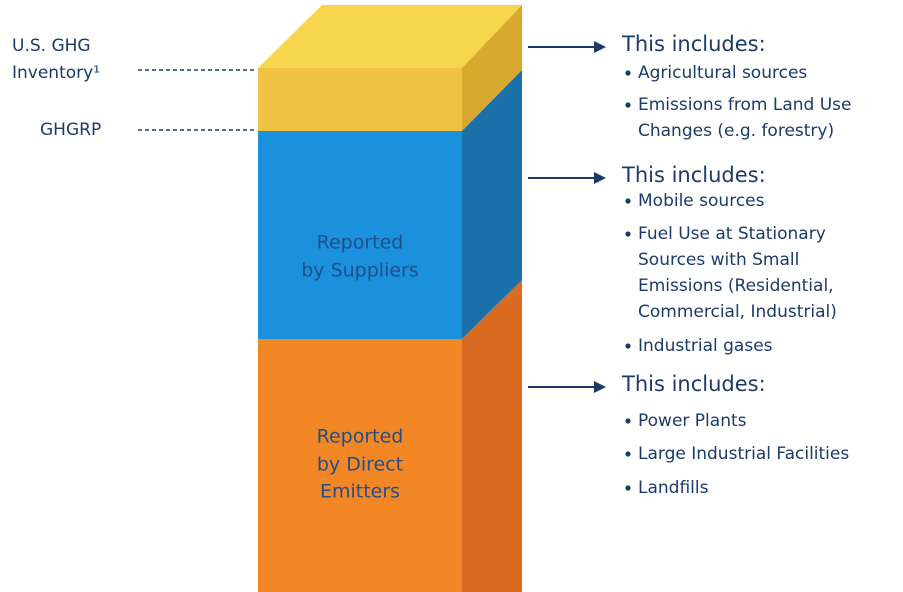 The image size is (903, 592). Describe the element at coordinates (736, 286) in the screenshot. I see `item: Emissions (Residential,` at that location.